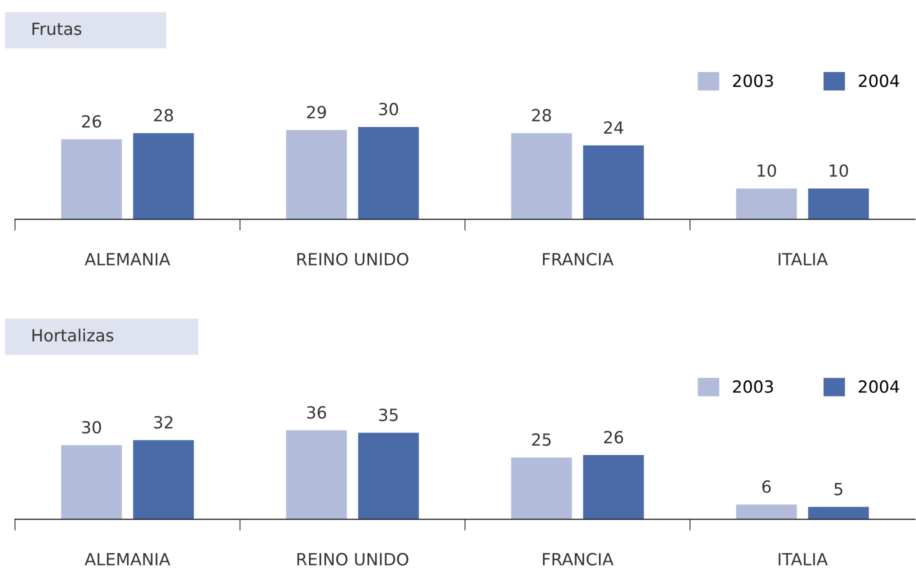 This screenshot has height=577, width=916. Describe the element at coordinates (838, 489) in the screenshot. I see `data-label: 5` at that location.